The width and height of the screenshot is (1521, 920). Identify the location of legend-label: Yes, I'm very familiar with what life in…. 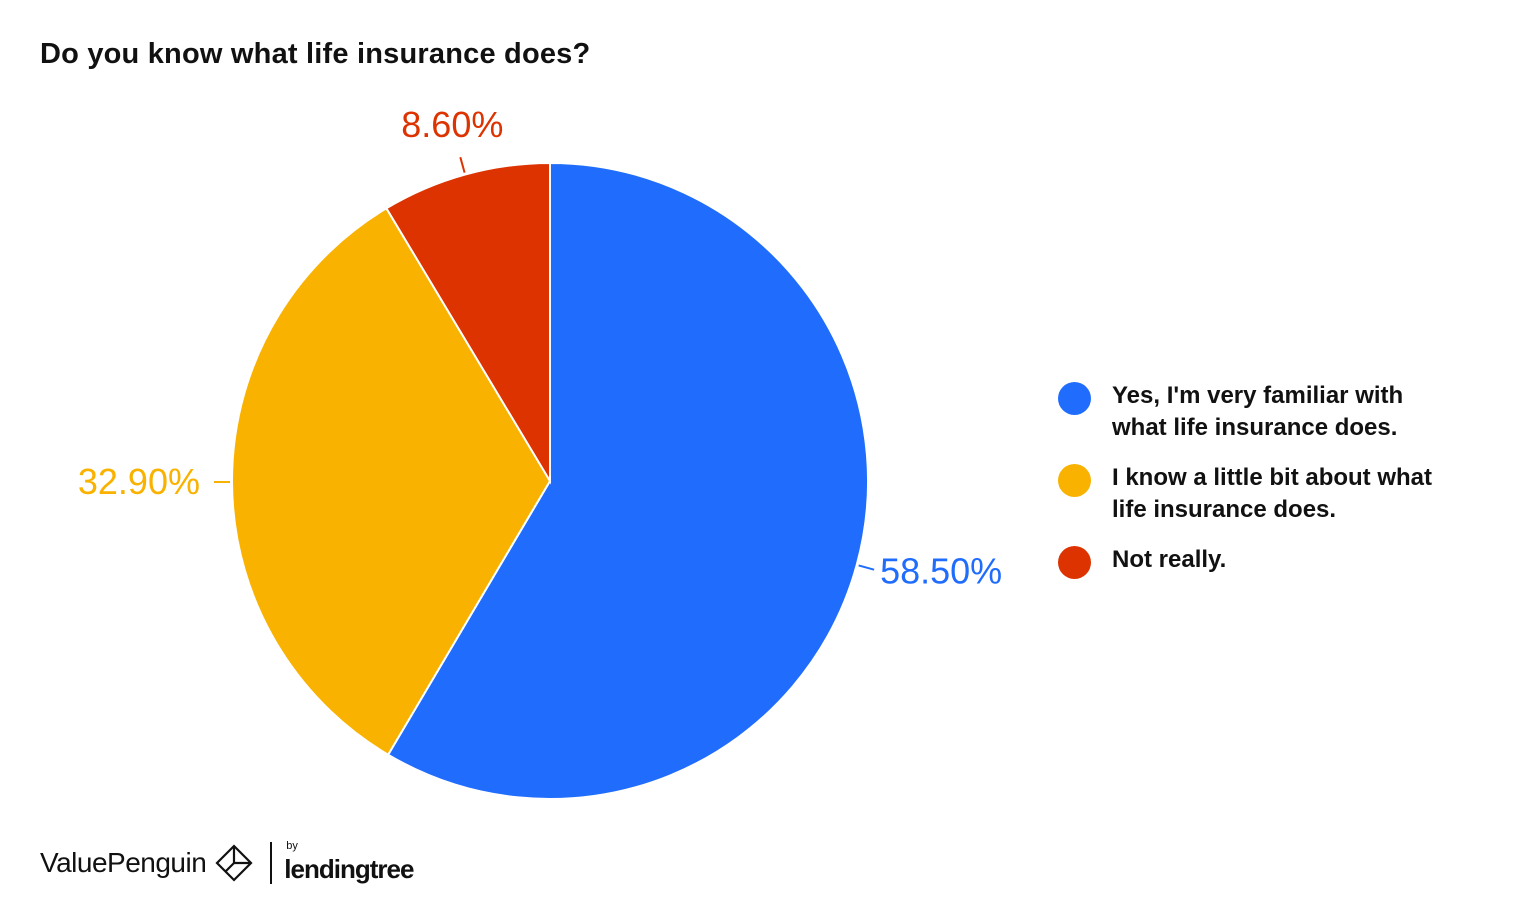
(1258, 411).